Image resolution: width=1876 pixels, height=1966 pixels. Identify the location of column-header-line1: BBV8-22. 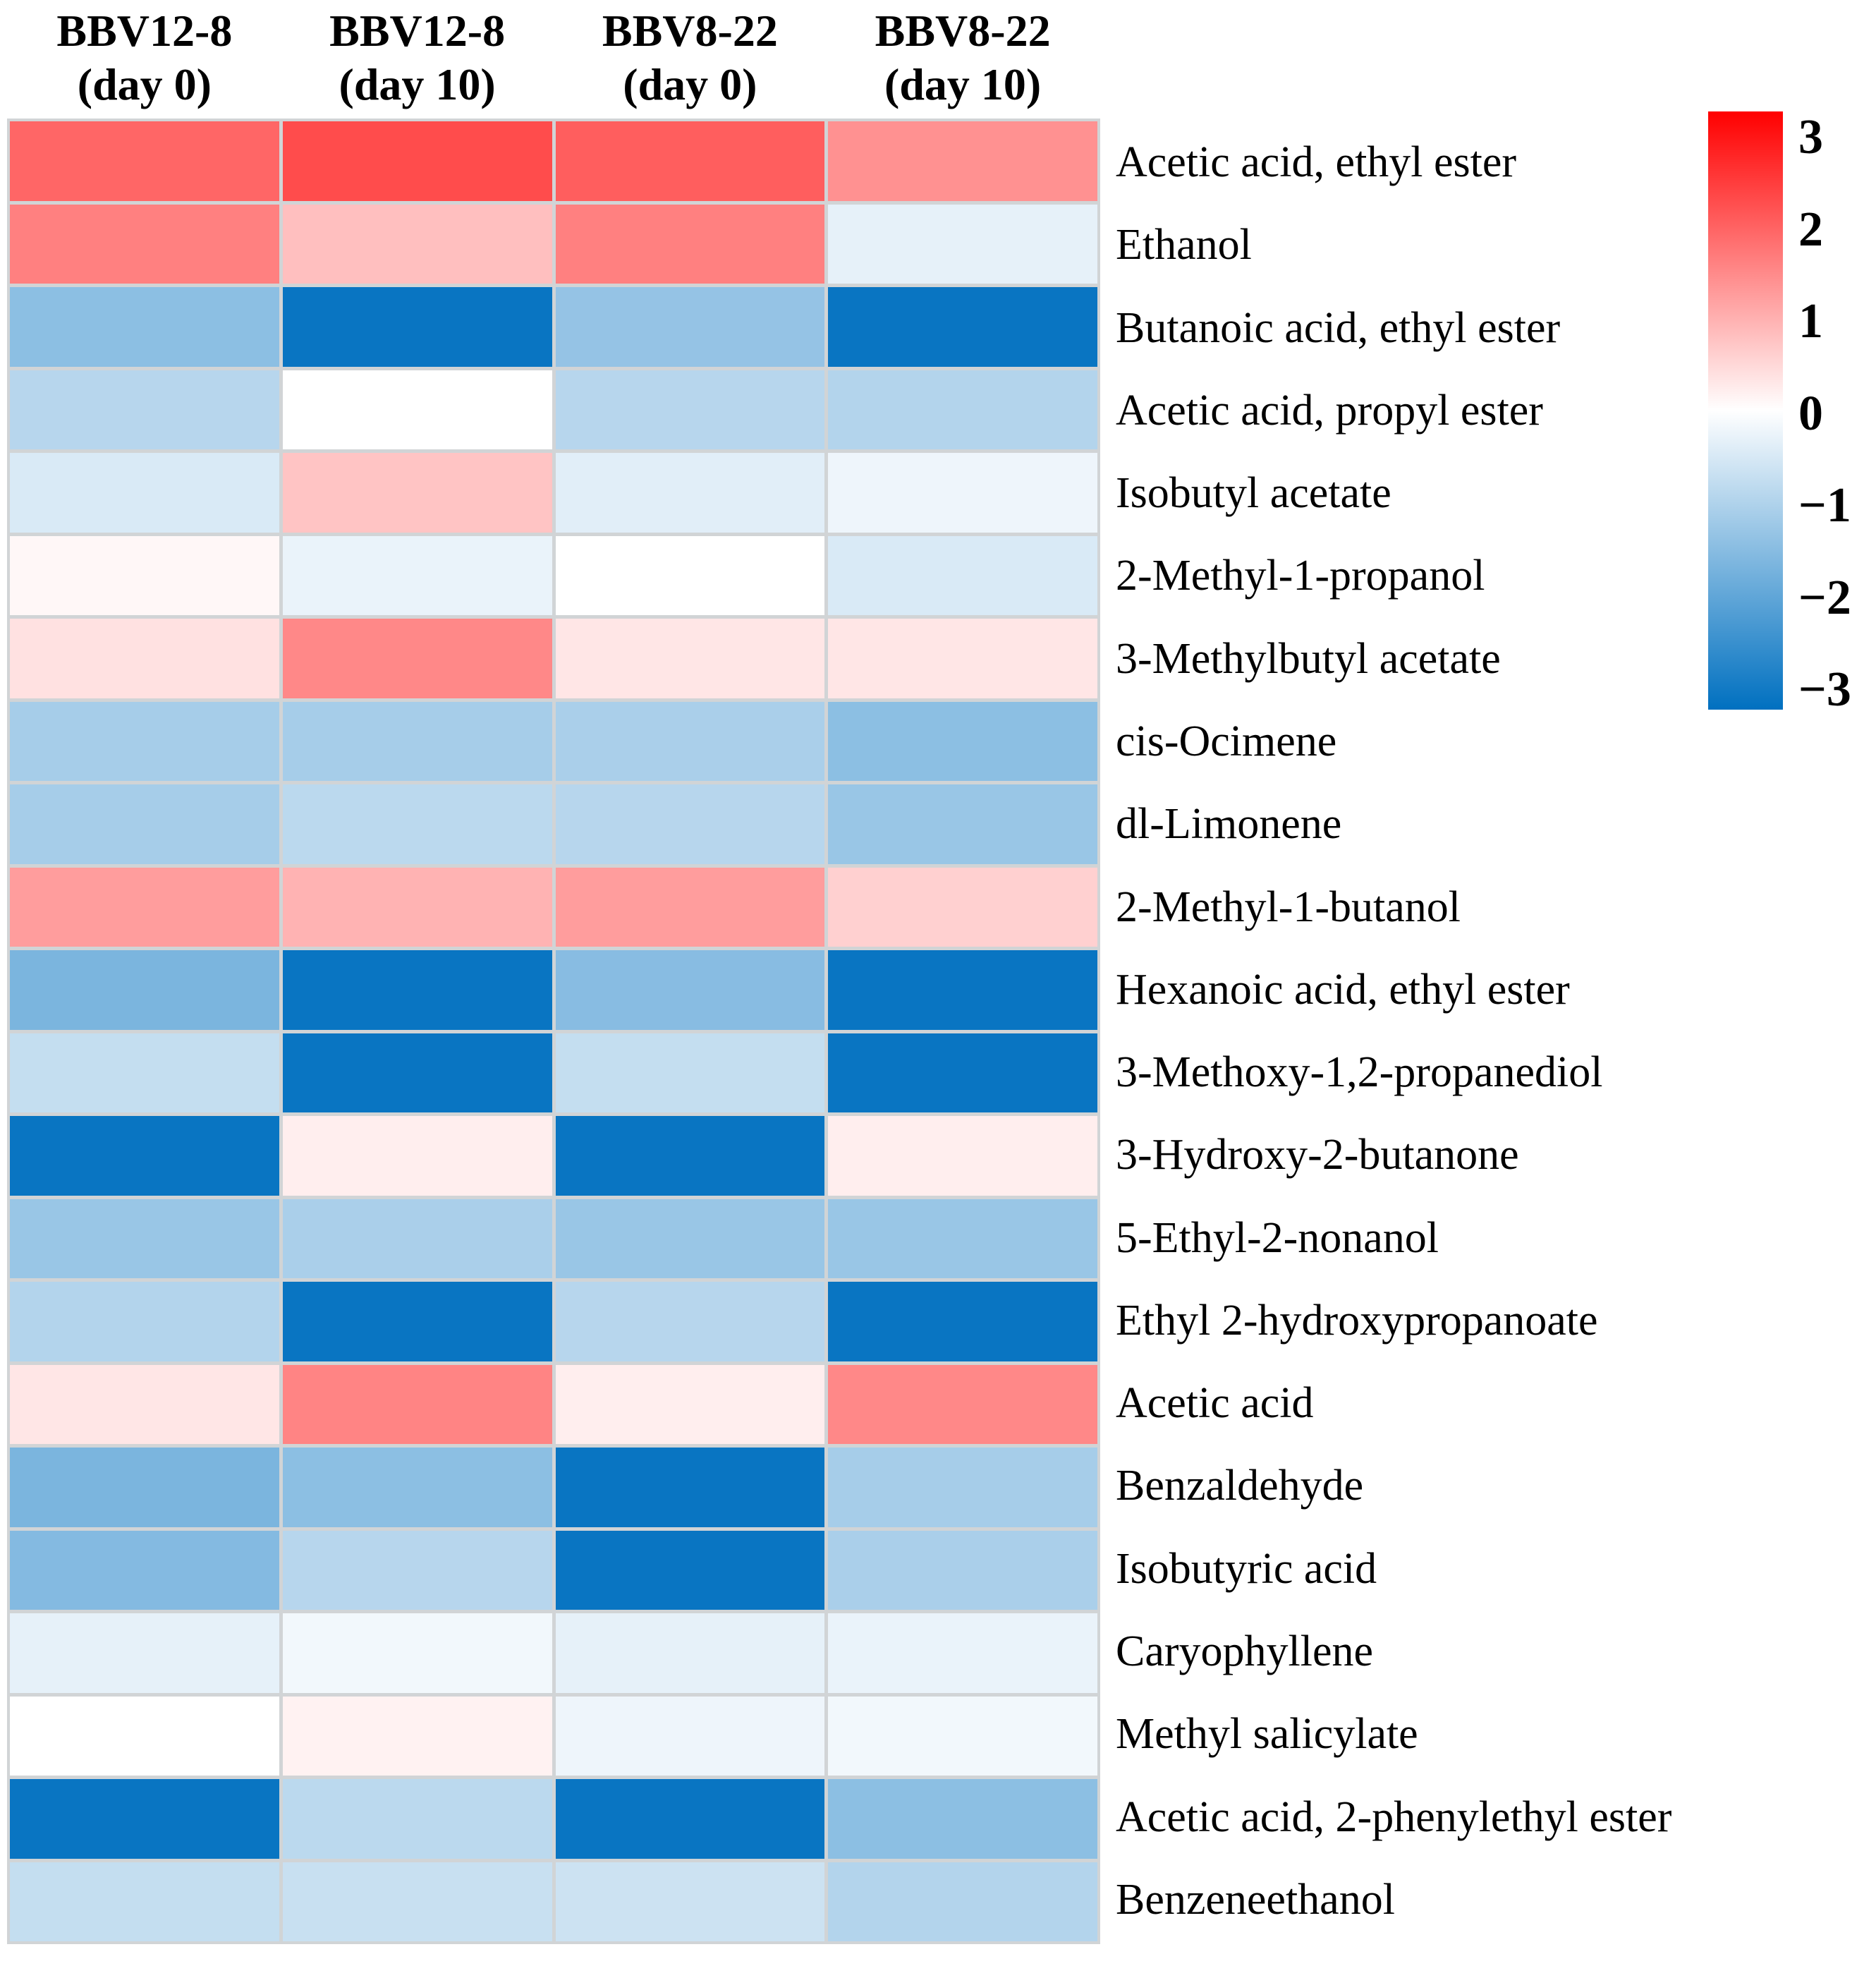
(963, 31).